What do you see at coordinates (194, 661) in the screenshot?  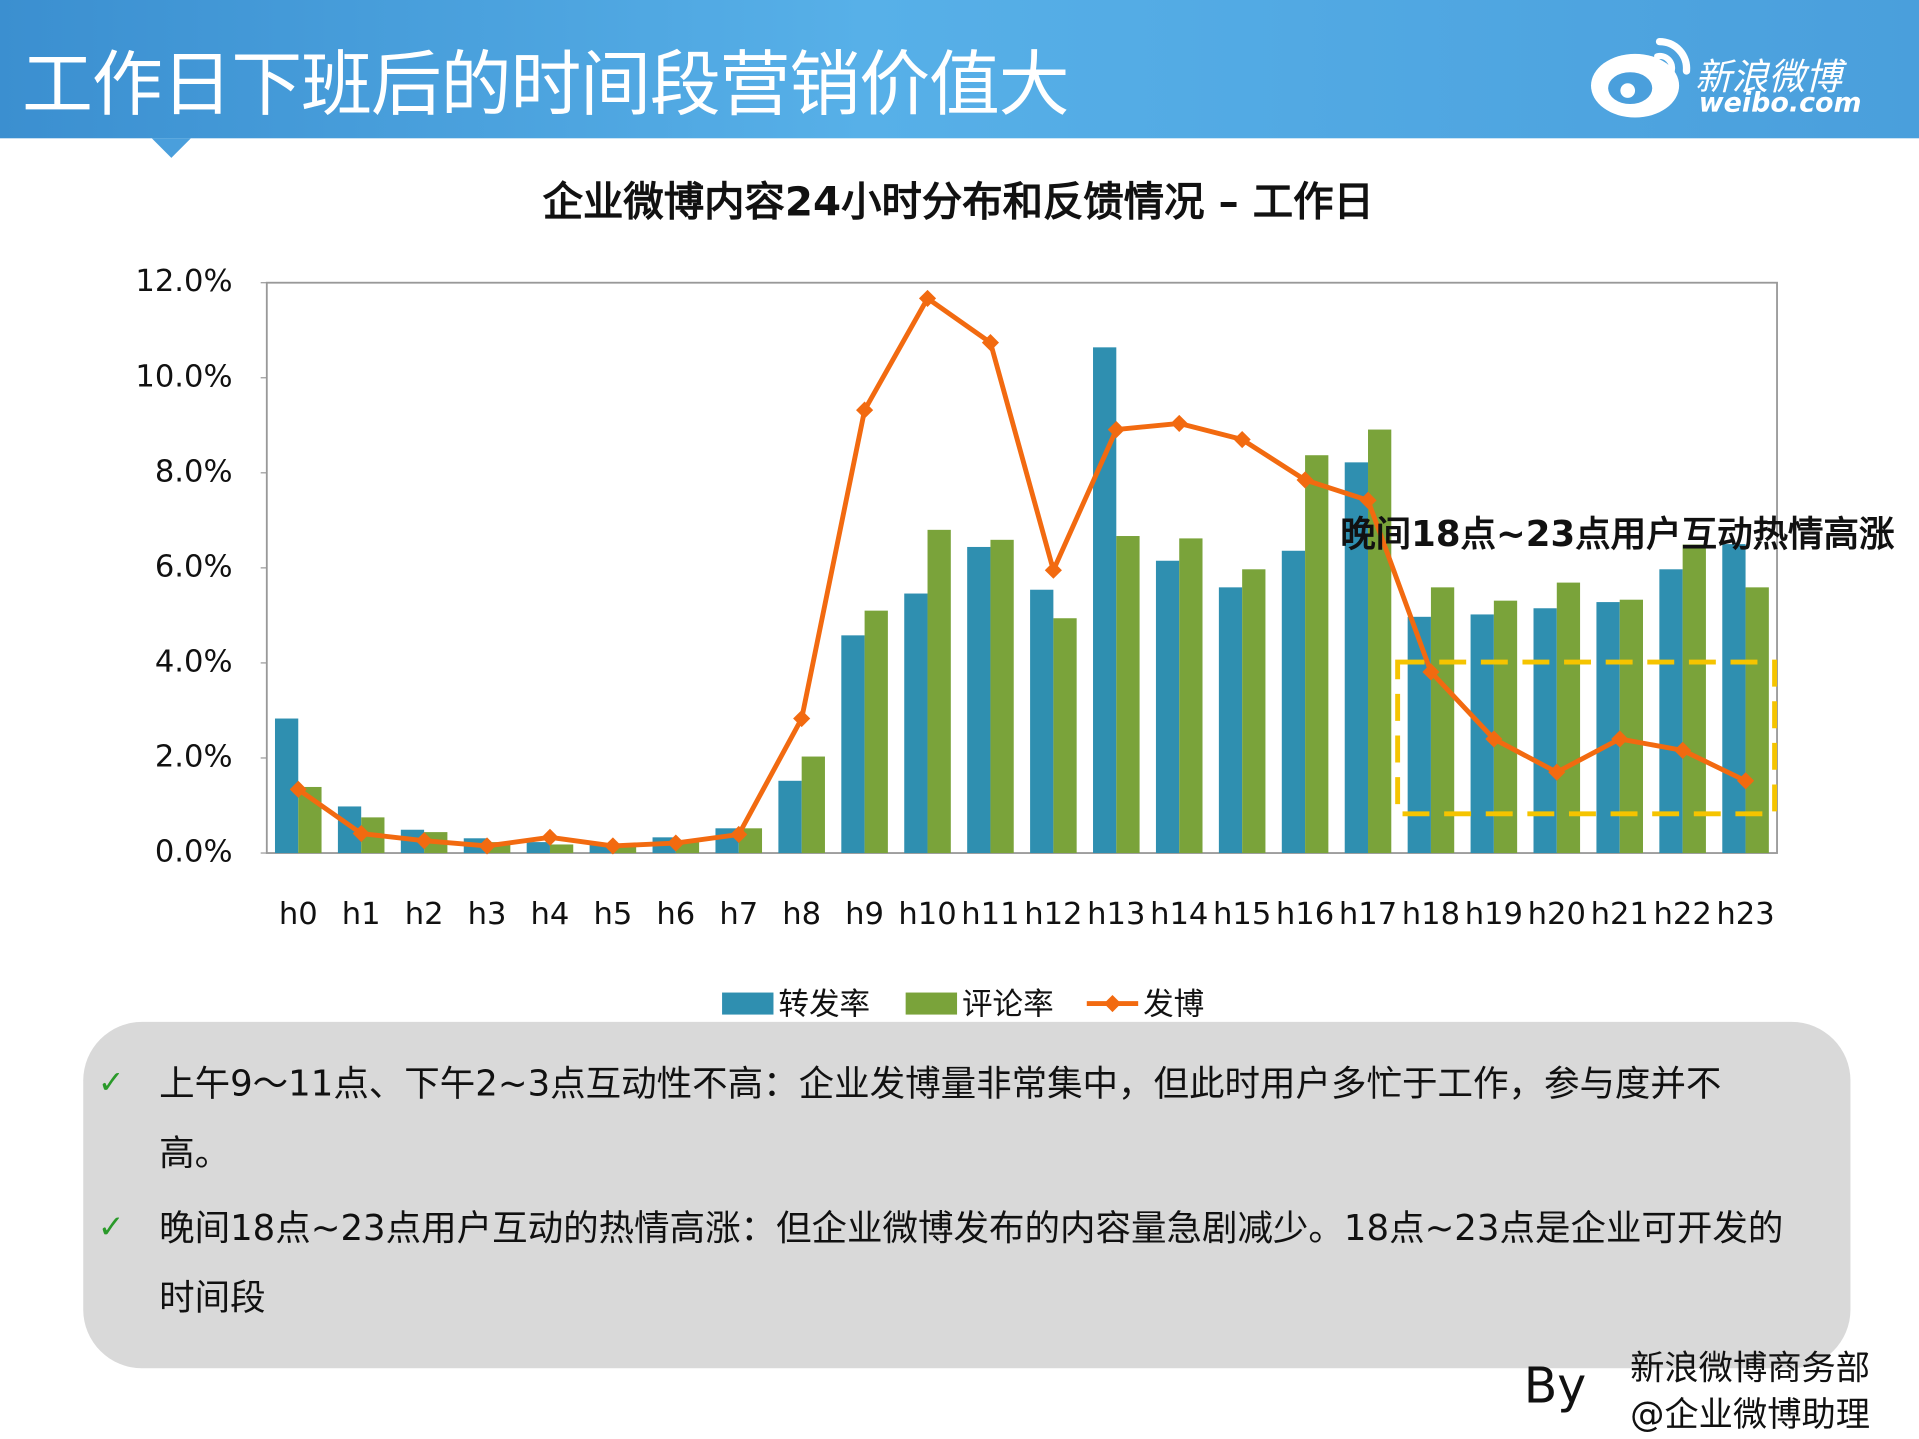 I see `y-tick-label: 4.0%` at bounding box center [194, 661].